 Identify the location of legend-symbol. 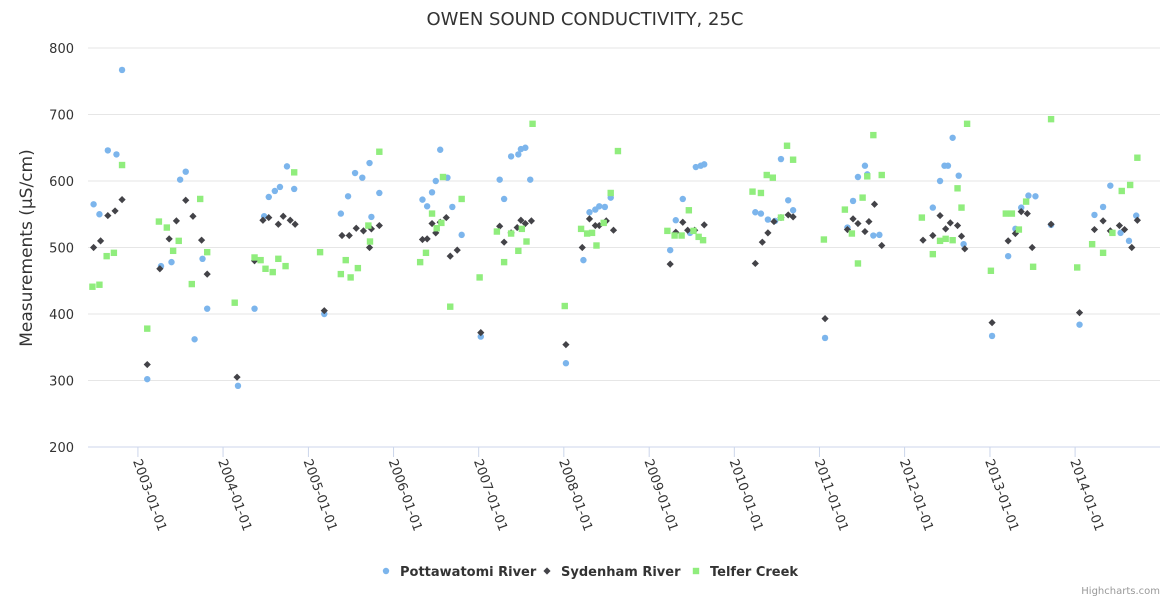
(386, 571).